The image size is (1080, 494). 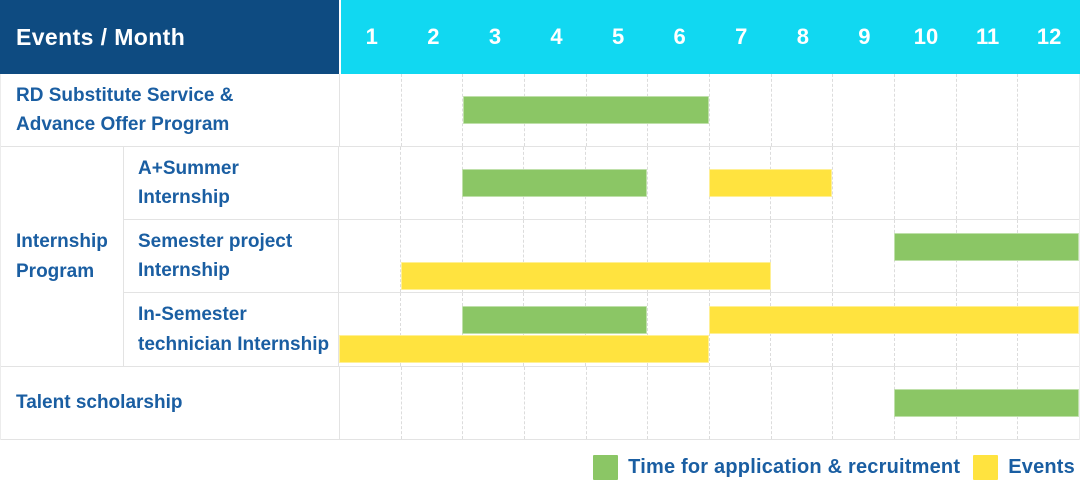 What do you see at coordinates (618, 36) in the screenshot?
I see `month-header-5: 5` at bounding box center [618, 36].